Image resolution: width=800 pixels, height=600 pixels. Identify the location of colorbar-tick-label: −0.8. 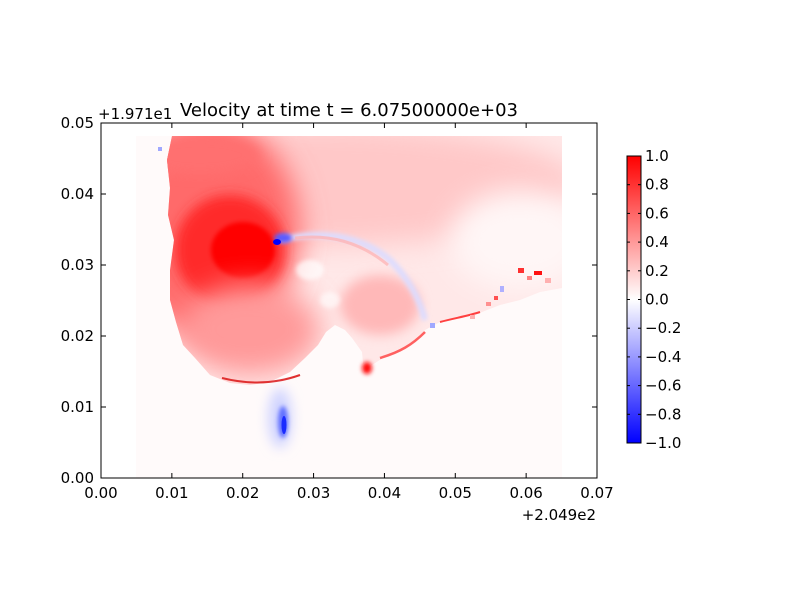
(663, 414).